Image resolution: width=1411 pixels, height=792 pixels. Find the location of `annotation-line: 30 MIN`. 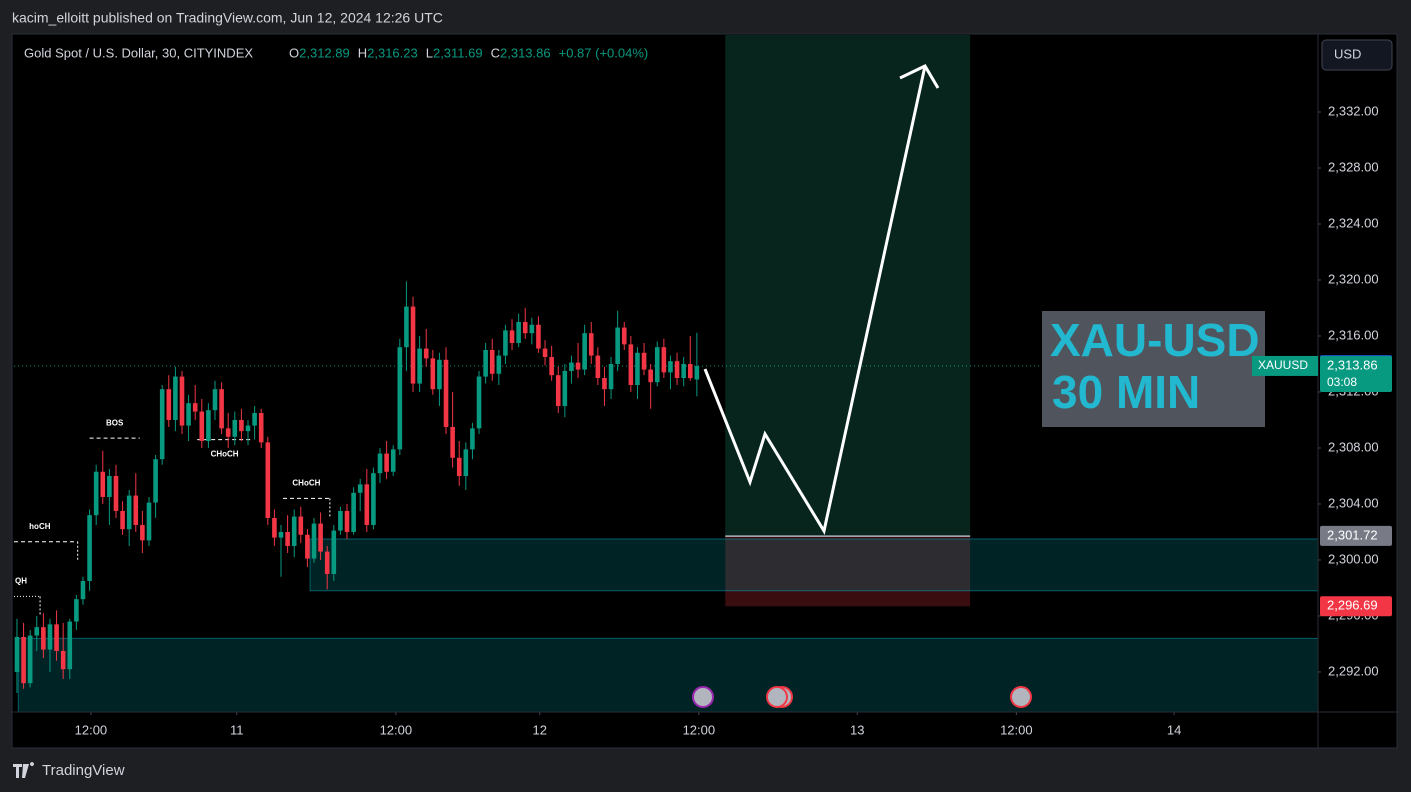

annotation-line: 30 MIN is located at coordinates (1126, 392).